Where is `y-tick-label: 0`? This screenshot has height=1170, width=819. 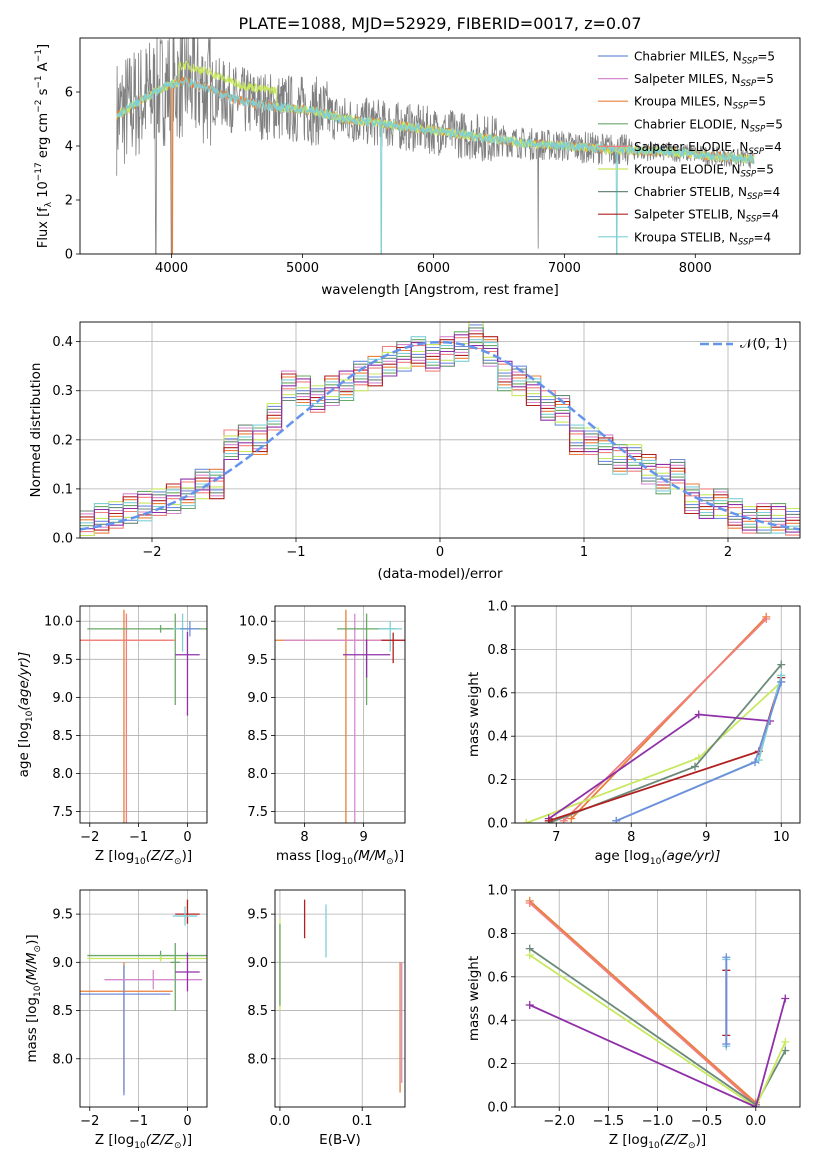 y-tick-label: 0 is located at coordinates (69, 255).